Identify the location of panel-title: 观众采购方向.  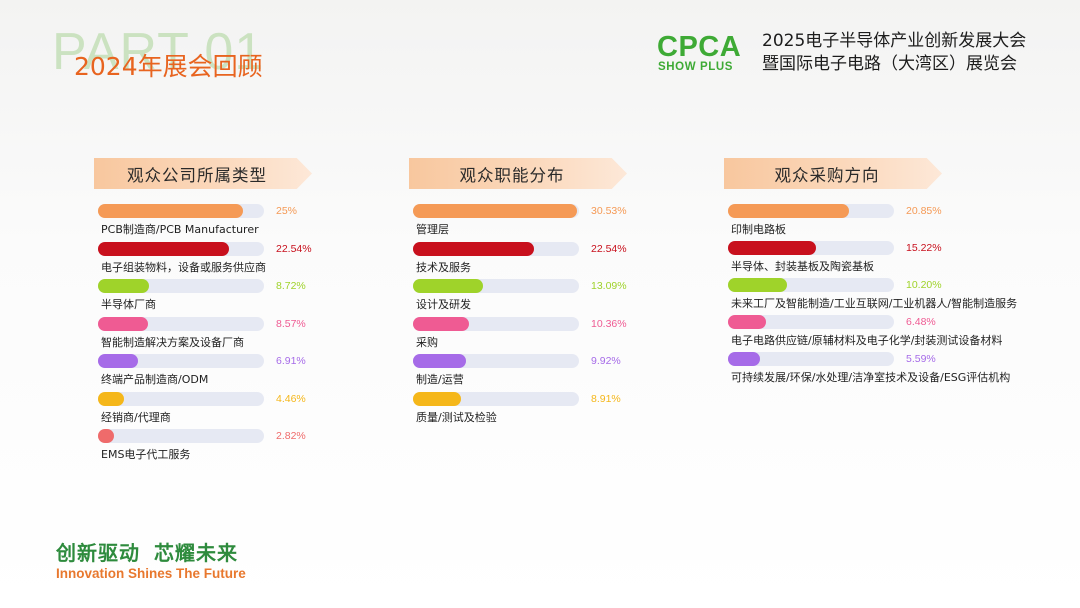
(833, 173).